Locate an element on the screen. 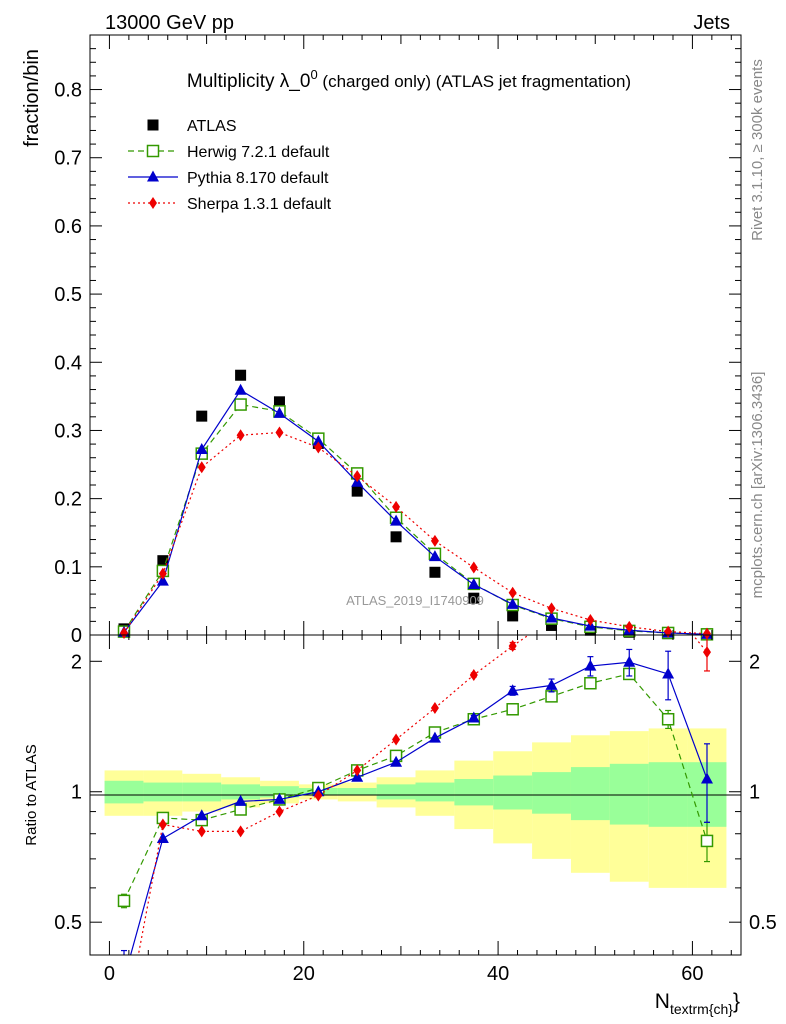  mcplots-label: mcplots.cern.ch [arXiv:1306.3436] is located at coordinates (757, 485).